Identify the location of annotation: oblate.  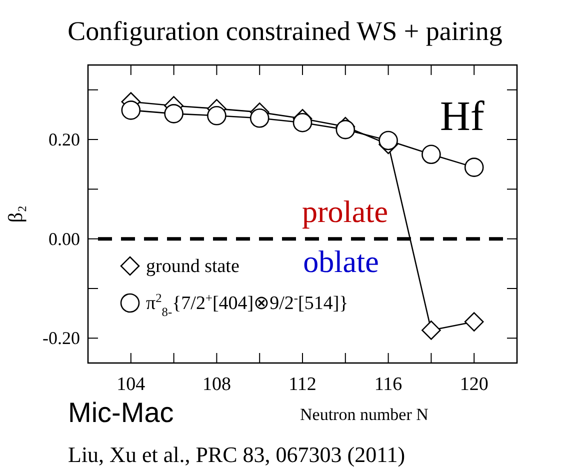
(341, 261).